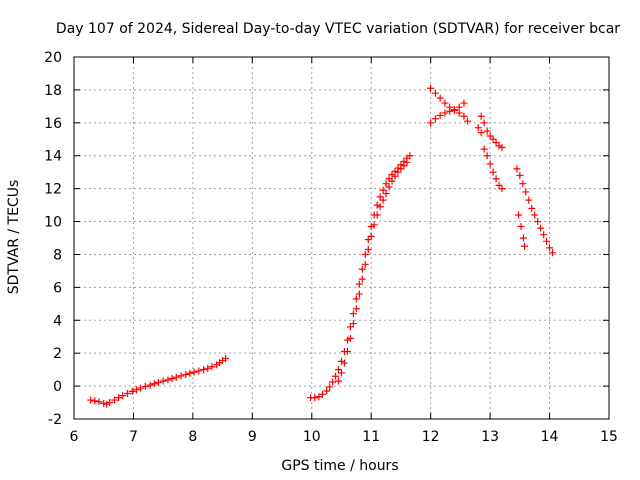 Image resolution: width=640 pixels, height=480 pixels. Describe the element at coordinates (53, 157) in the screenshot. I see `y-tick-label: 14` at that location.